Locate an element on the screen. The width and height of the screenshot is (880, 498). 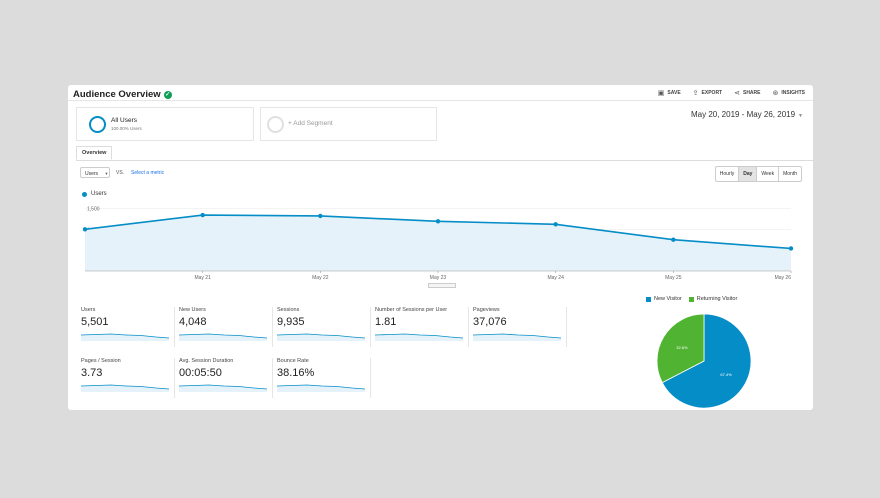
granularity-day-button: Day is located at coordinates (747, 174).